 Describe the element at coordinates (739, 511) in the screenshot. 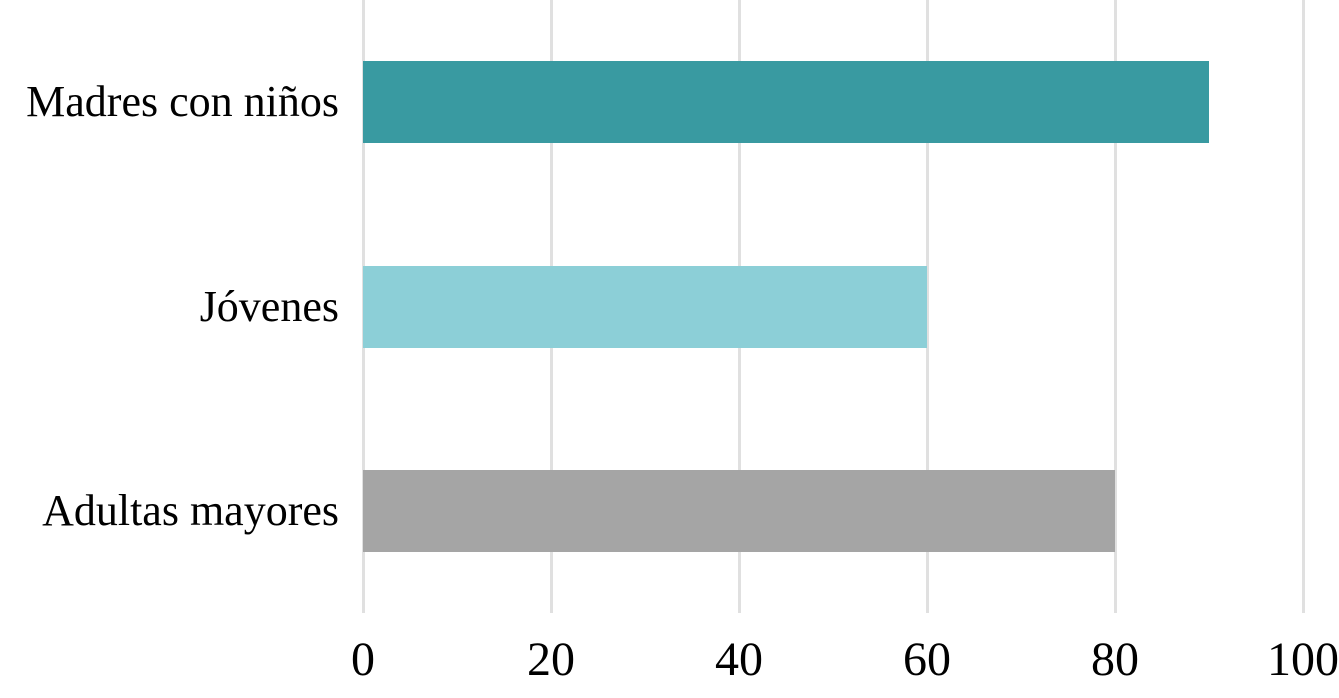

I see `bar-adultas-mayores` at that location.